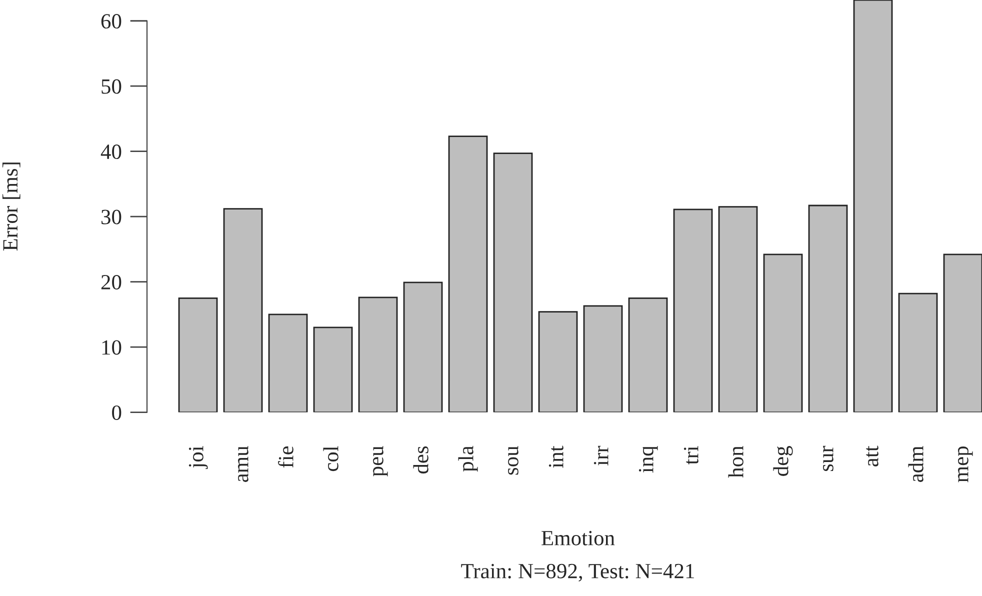  I want to click on x-tick-label: sur, so click(828, 459).